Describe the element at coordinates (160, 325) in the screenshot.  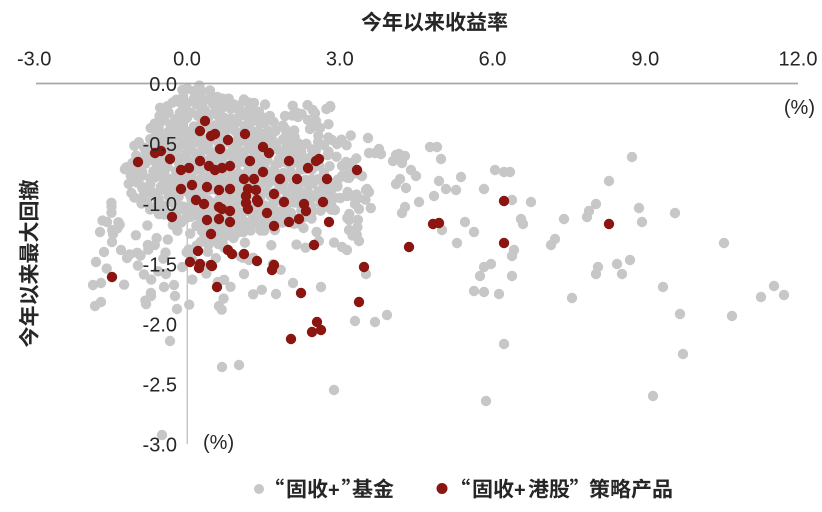
I see `svg-text: -2.0` at that location.